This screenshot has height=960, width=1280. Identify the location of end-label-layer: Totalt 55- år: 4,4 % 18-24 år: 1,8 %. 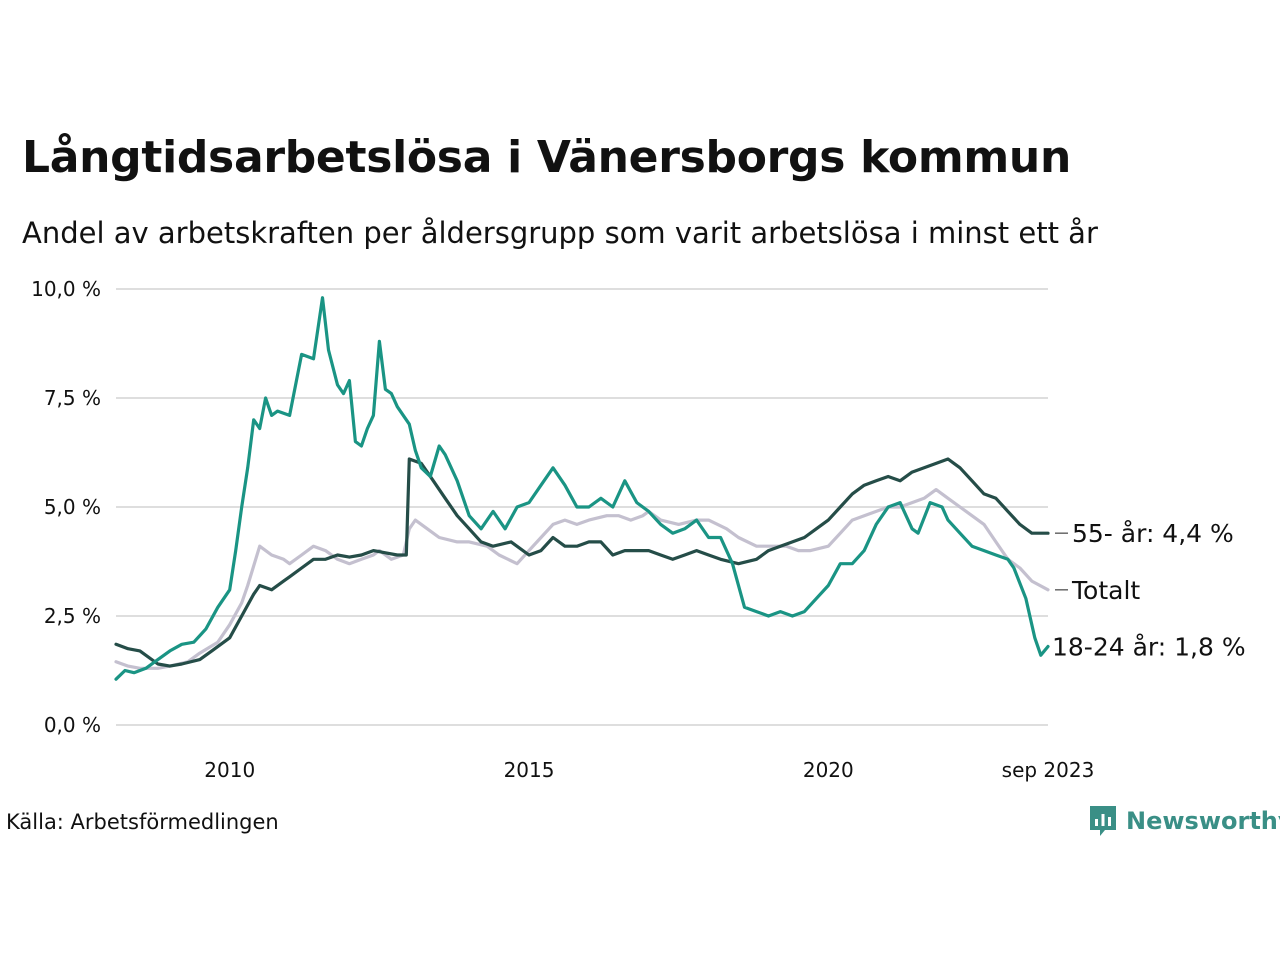
(1149, 590).